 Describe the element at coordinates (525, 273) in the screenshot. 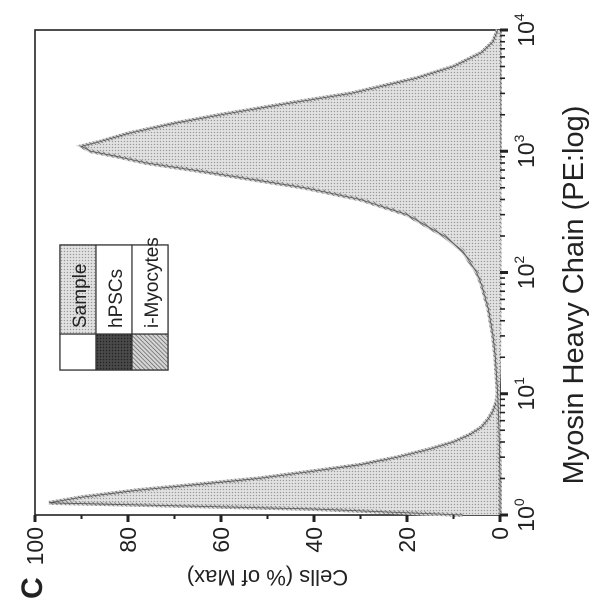

I see `x-tick-label: 102` at that location.